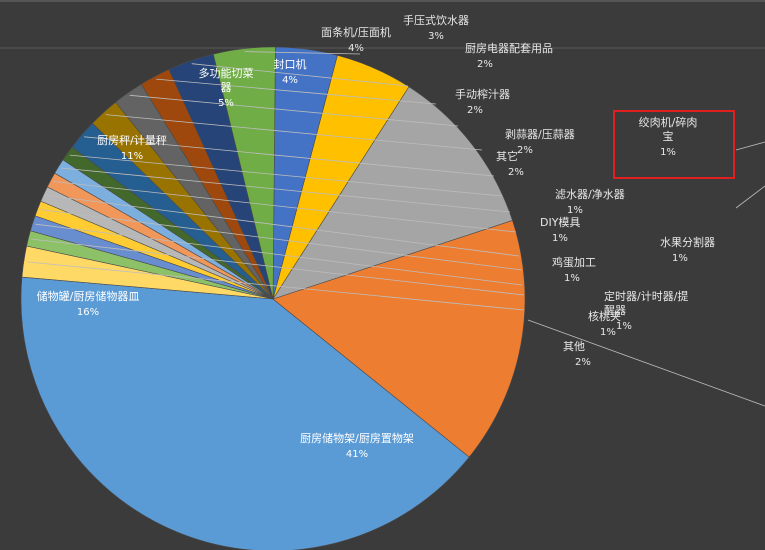 This screenshot has width=765, height=550. I want to click on slice-label: 多功能切菜器, so click(226, 80).